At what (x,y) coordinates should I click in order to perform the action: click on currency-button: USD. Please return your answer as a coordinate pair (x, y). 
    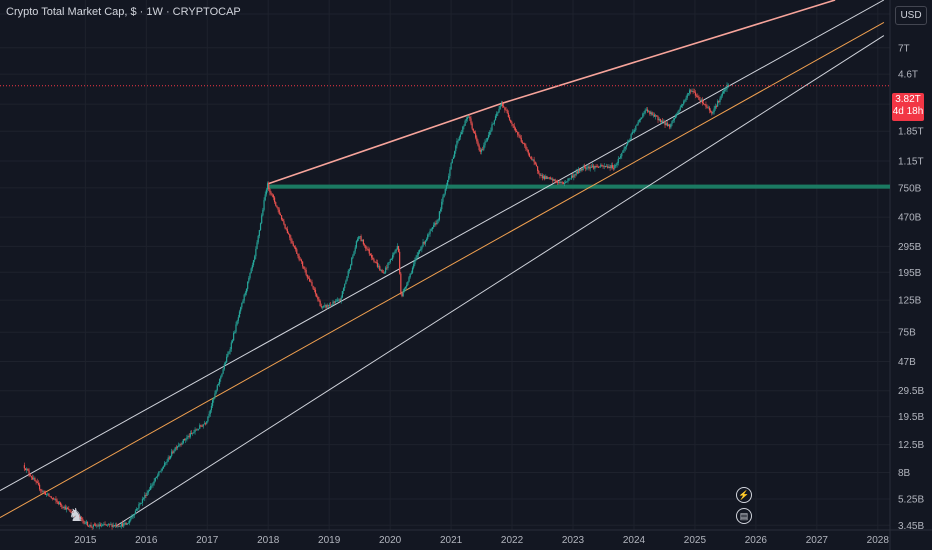
    Looking at the image, I should click on (911, 15).